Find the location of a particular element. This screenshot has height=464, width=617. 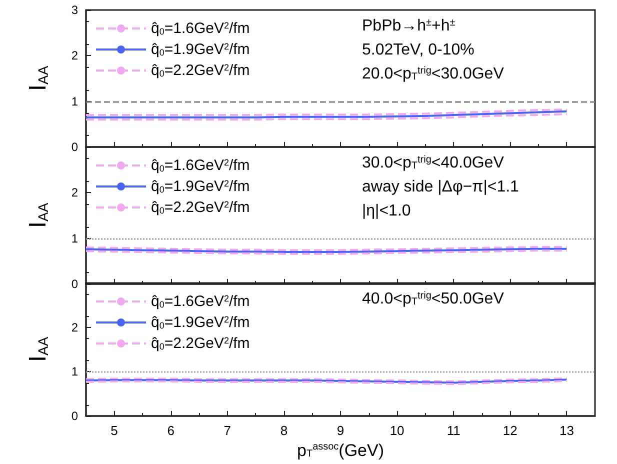

annotation: 5.02TeV, 0-10% is located at coordinates (418, 50).